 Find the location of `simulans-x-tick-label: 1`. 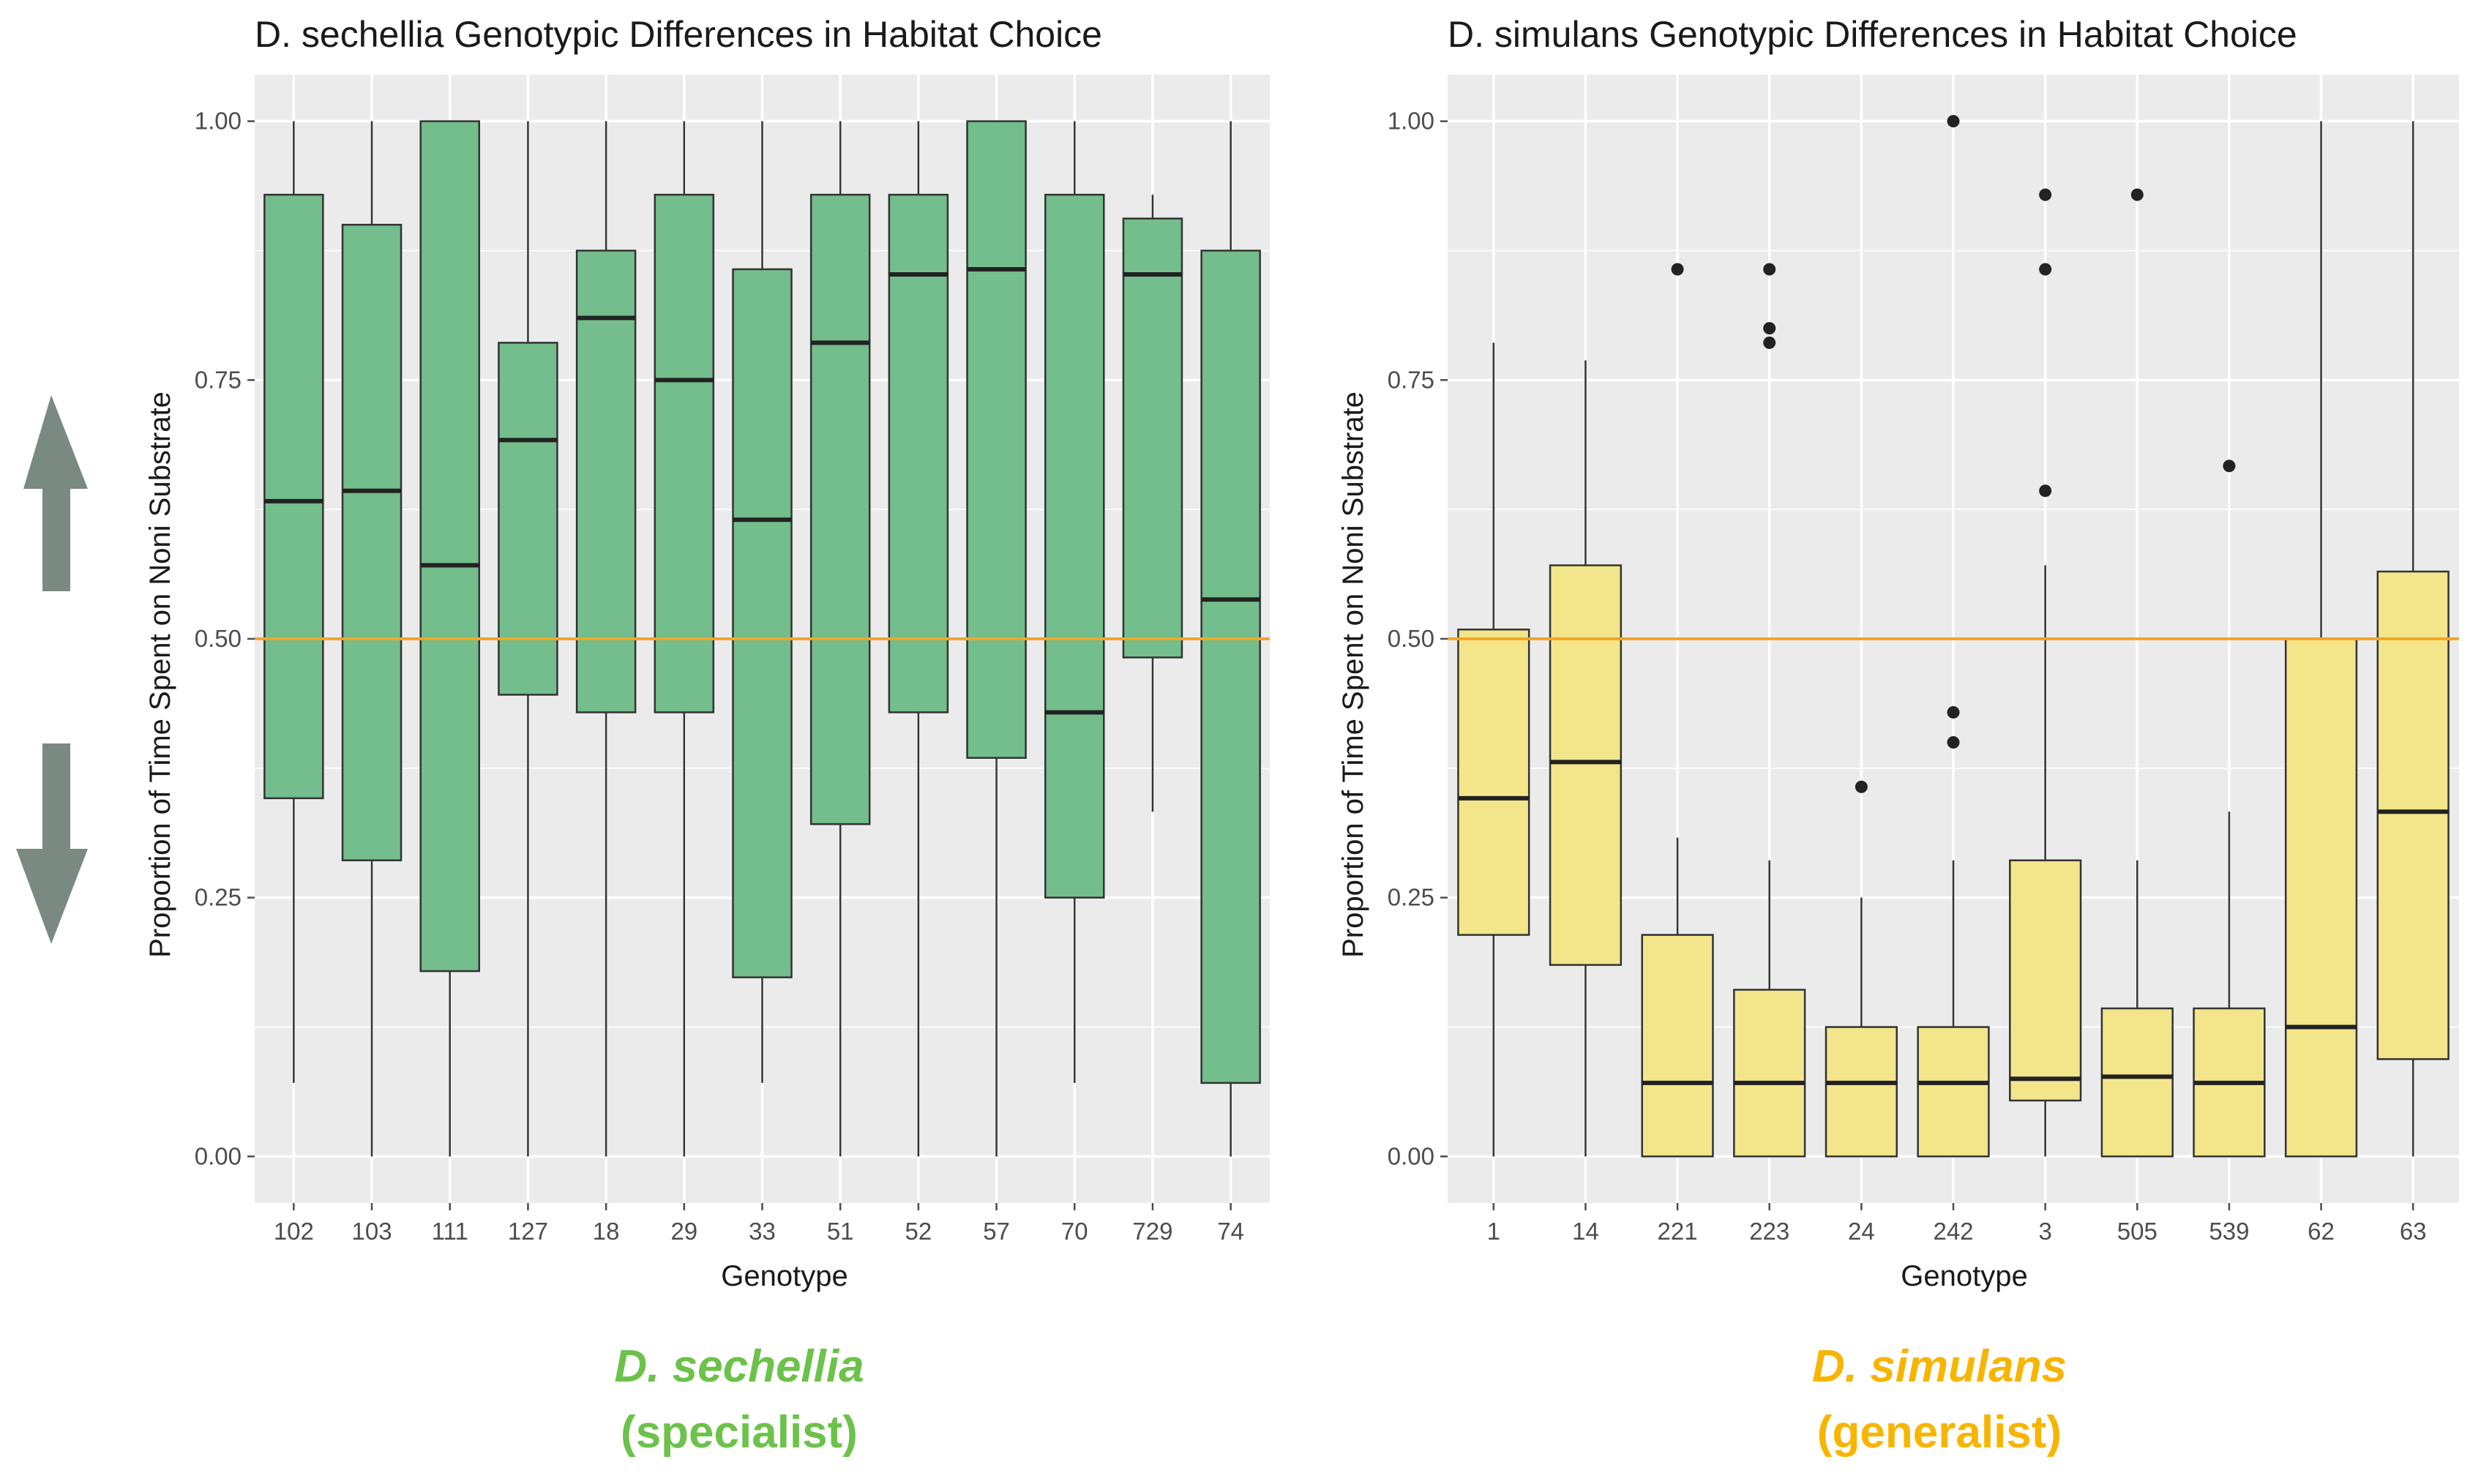

simulans-x-tick-label: 1 is located at coordinates (1494, 1231).